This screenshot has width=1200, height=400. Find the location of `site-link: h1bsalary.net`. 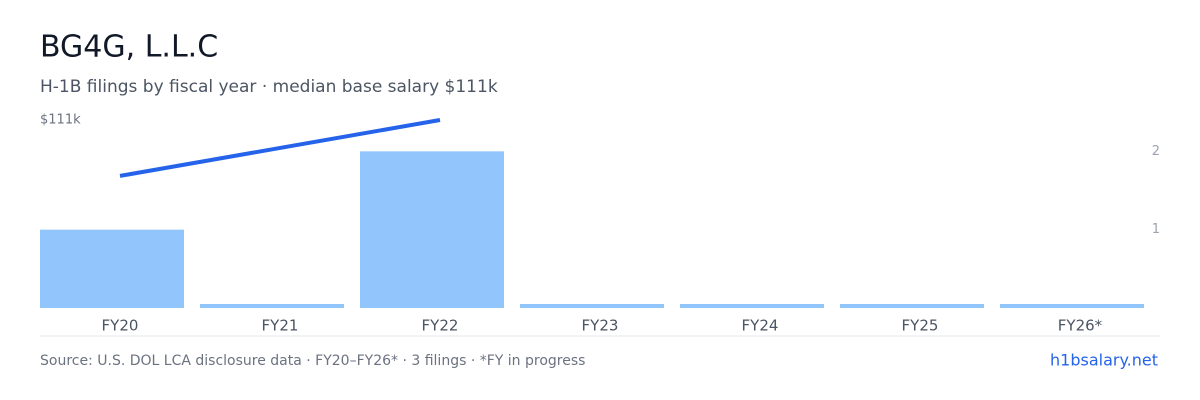

site-link: h1bsalary.net is located at coordinates (1104, 360).